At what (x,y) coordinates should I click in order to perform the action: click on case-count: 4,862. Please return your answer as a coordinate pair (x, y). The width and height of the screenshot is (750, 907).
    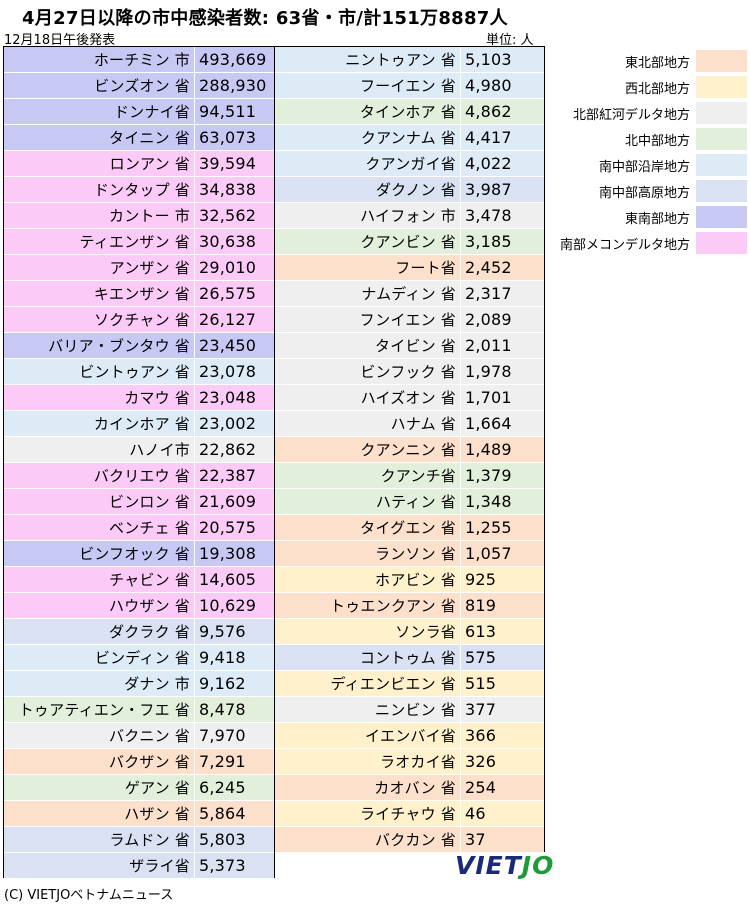
    Looking at the image, I should click on (502, 111).